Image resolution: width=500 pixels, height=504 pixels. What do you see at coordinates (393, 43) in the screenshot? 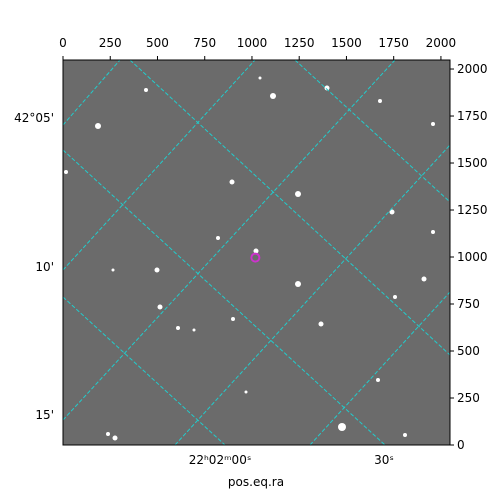
I see `x-tick-label: 1750` at bounding box center [393, 43].